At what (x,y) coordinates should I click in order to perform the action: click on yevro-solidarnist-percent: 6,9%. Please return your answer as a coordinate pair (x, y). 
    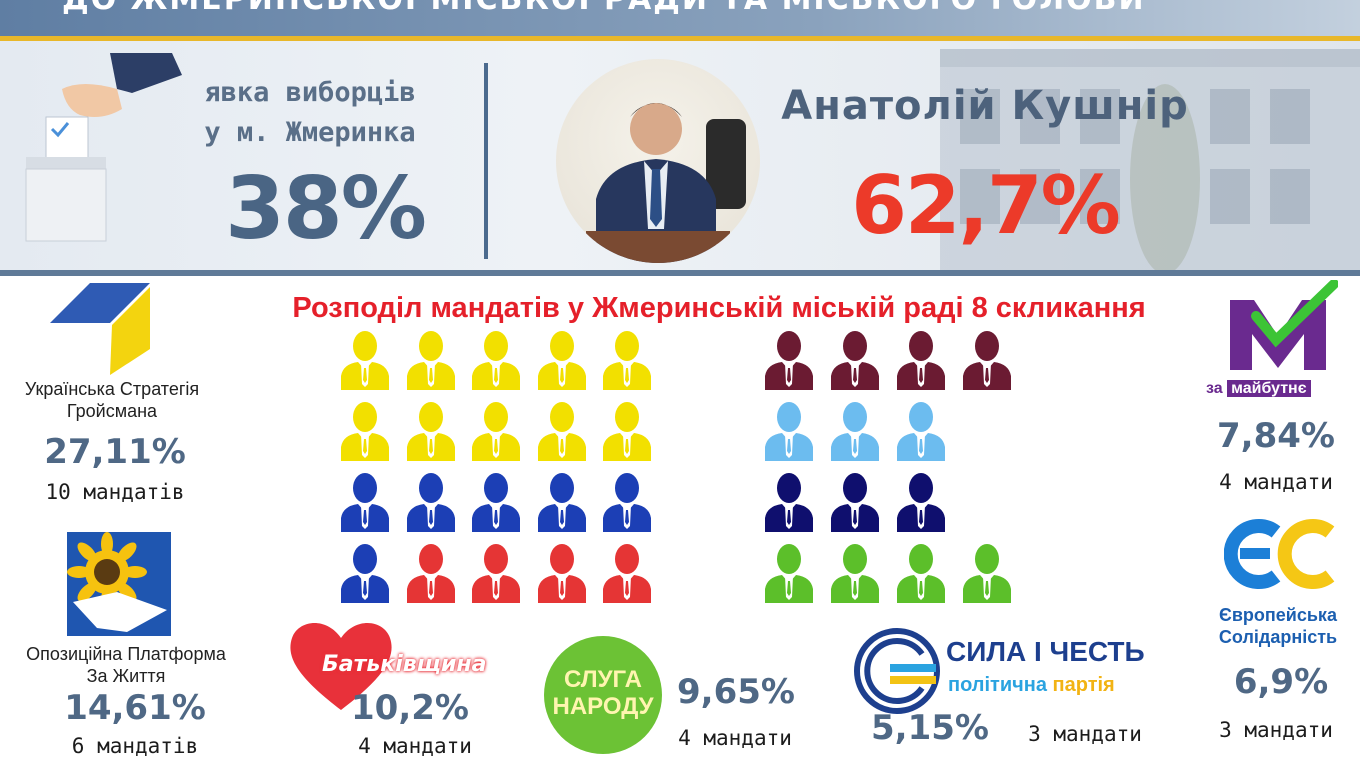
    Looking at the image, I should click on (1281, 682).